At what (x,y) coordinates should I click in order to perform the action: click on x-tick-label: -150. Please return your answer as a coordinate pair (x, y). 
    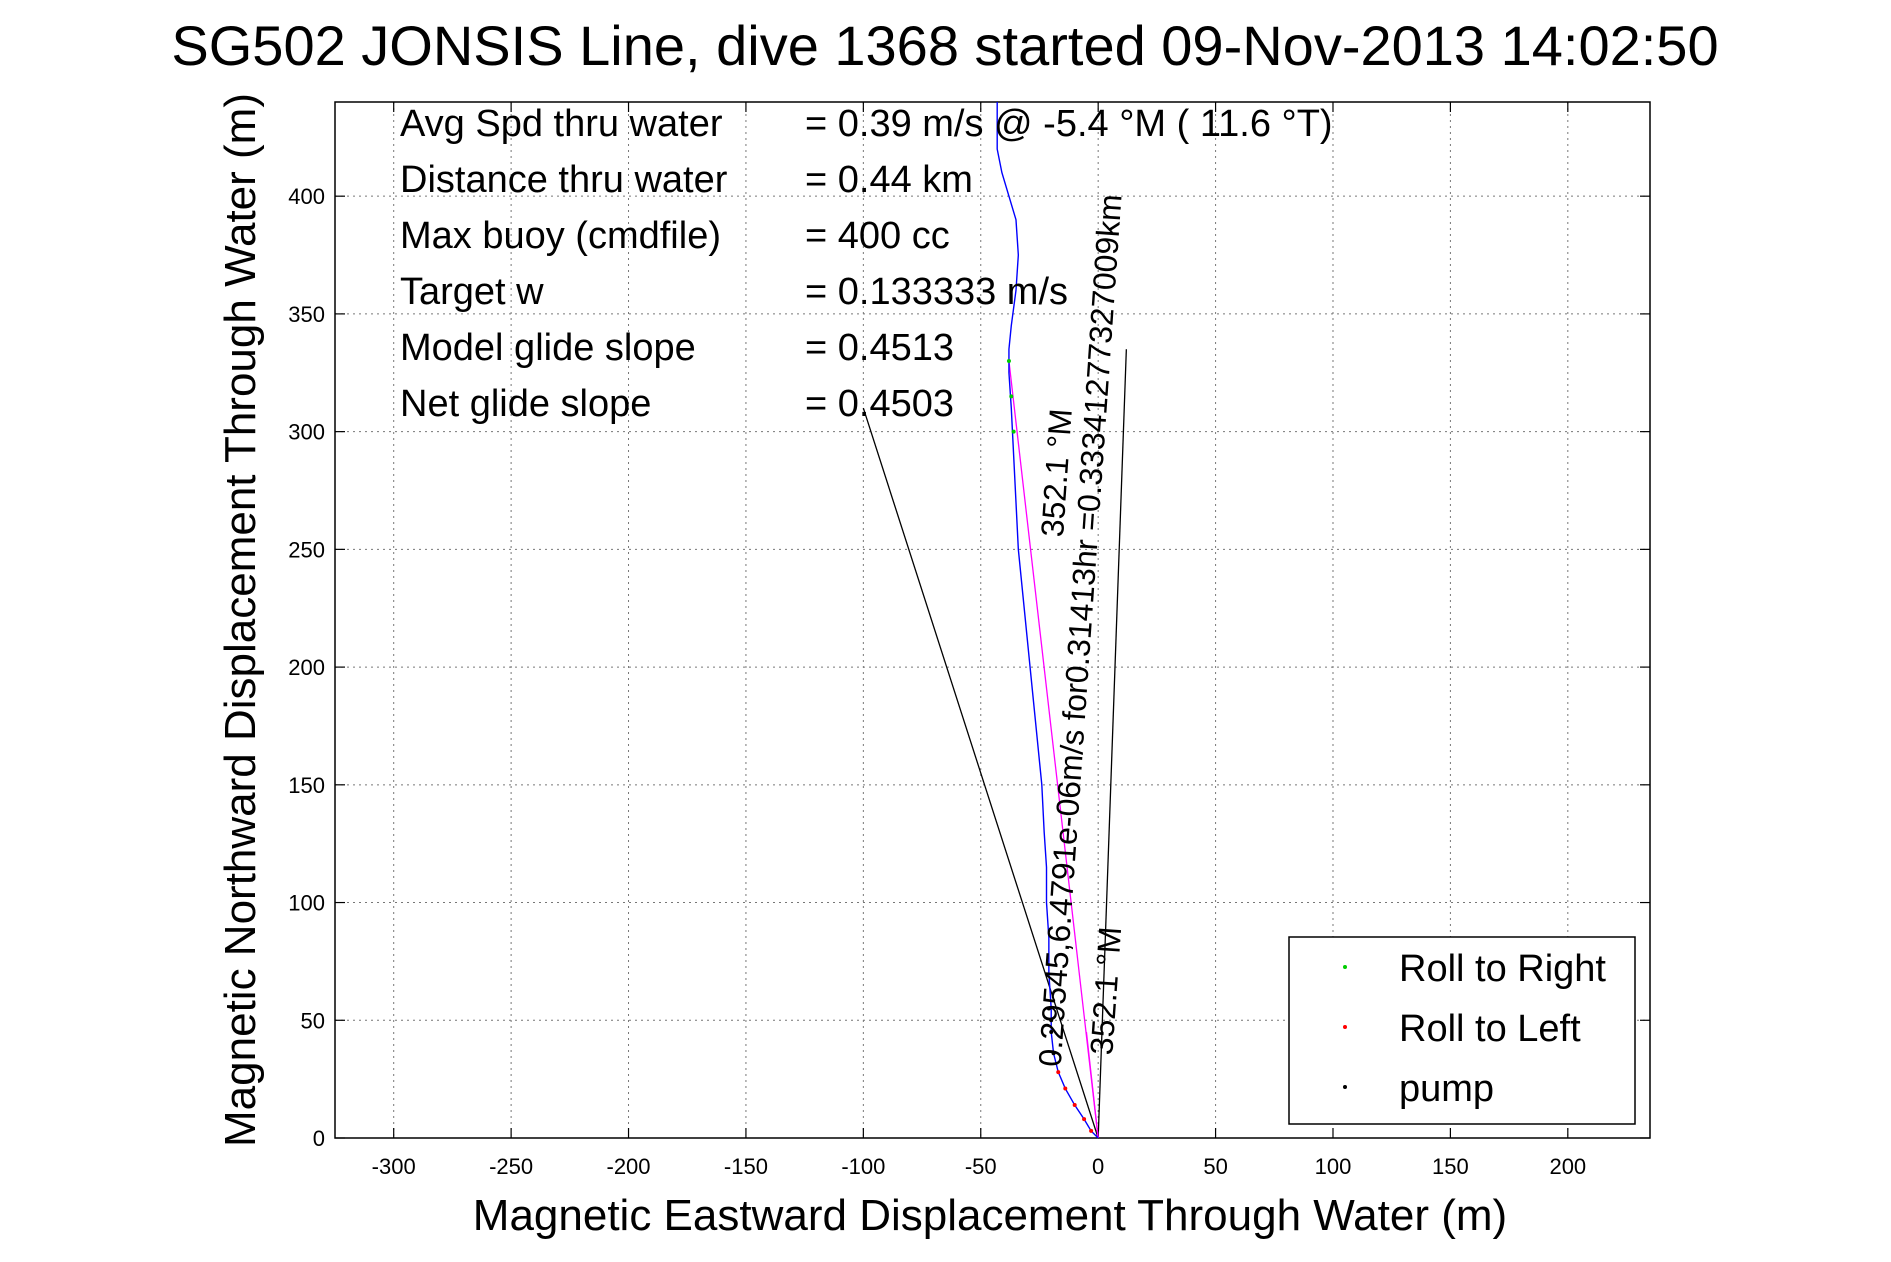
    Looking at the image, I should click on (746, 1166).